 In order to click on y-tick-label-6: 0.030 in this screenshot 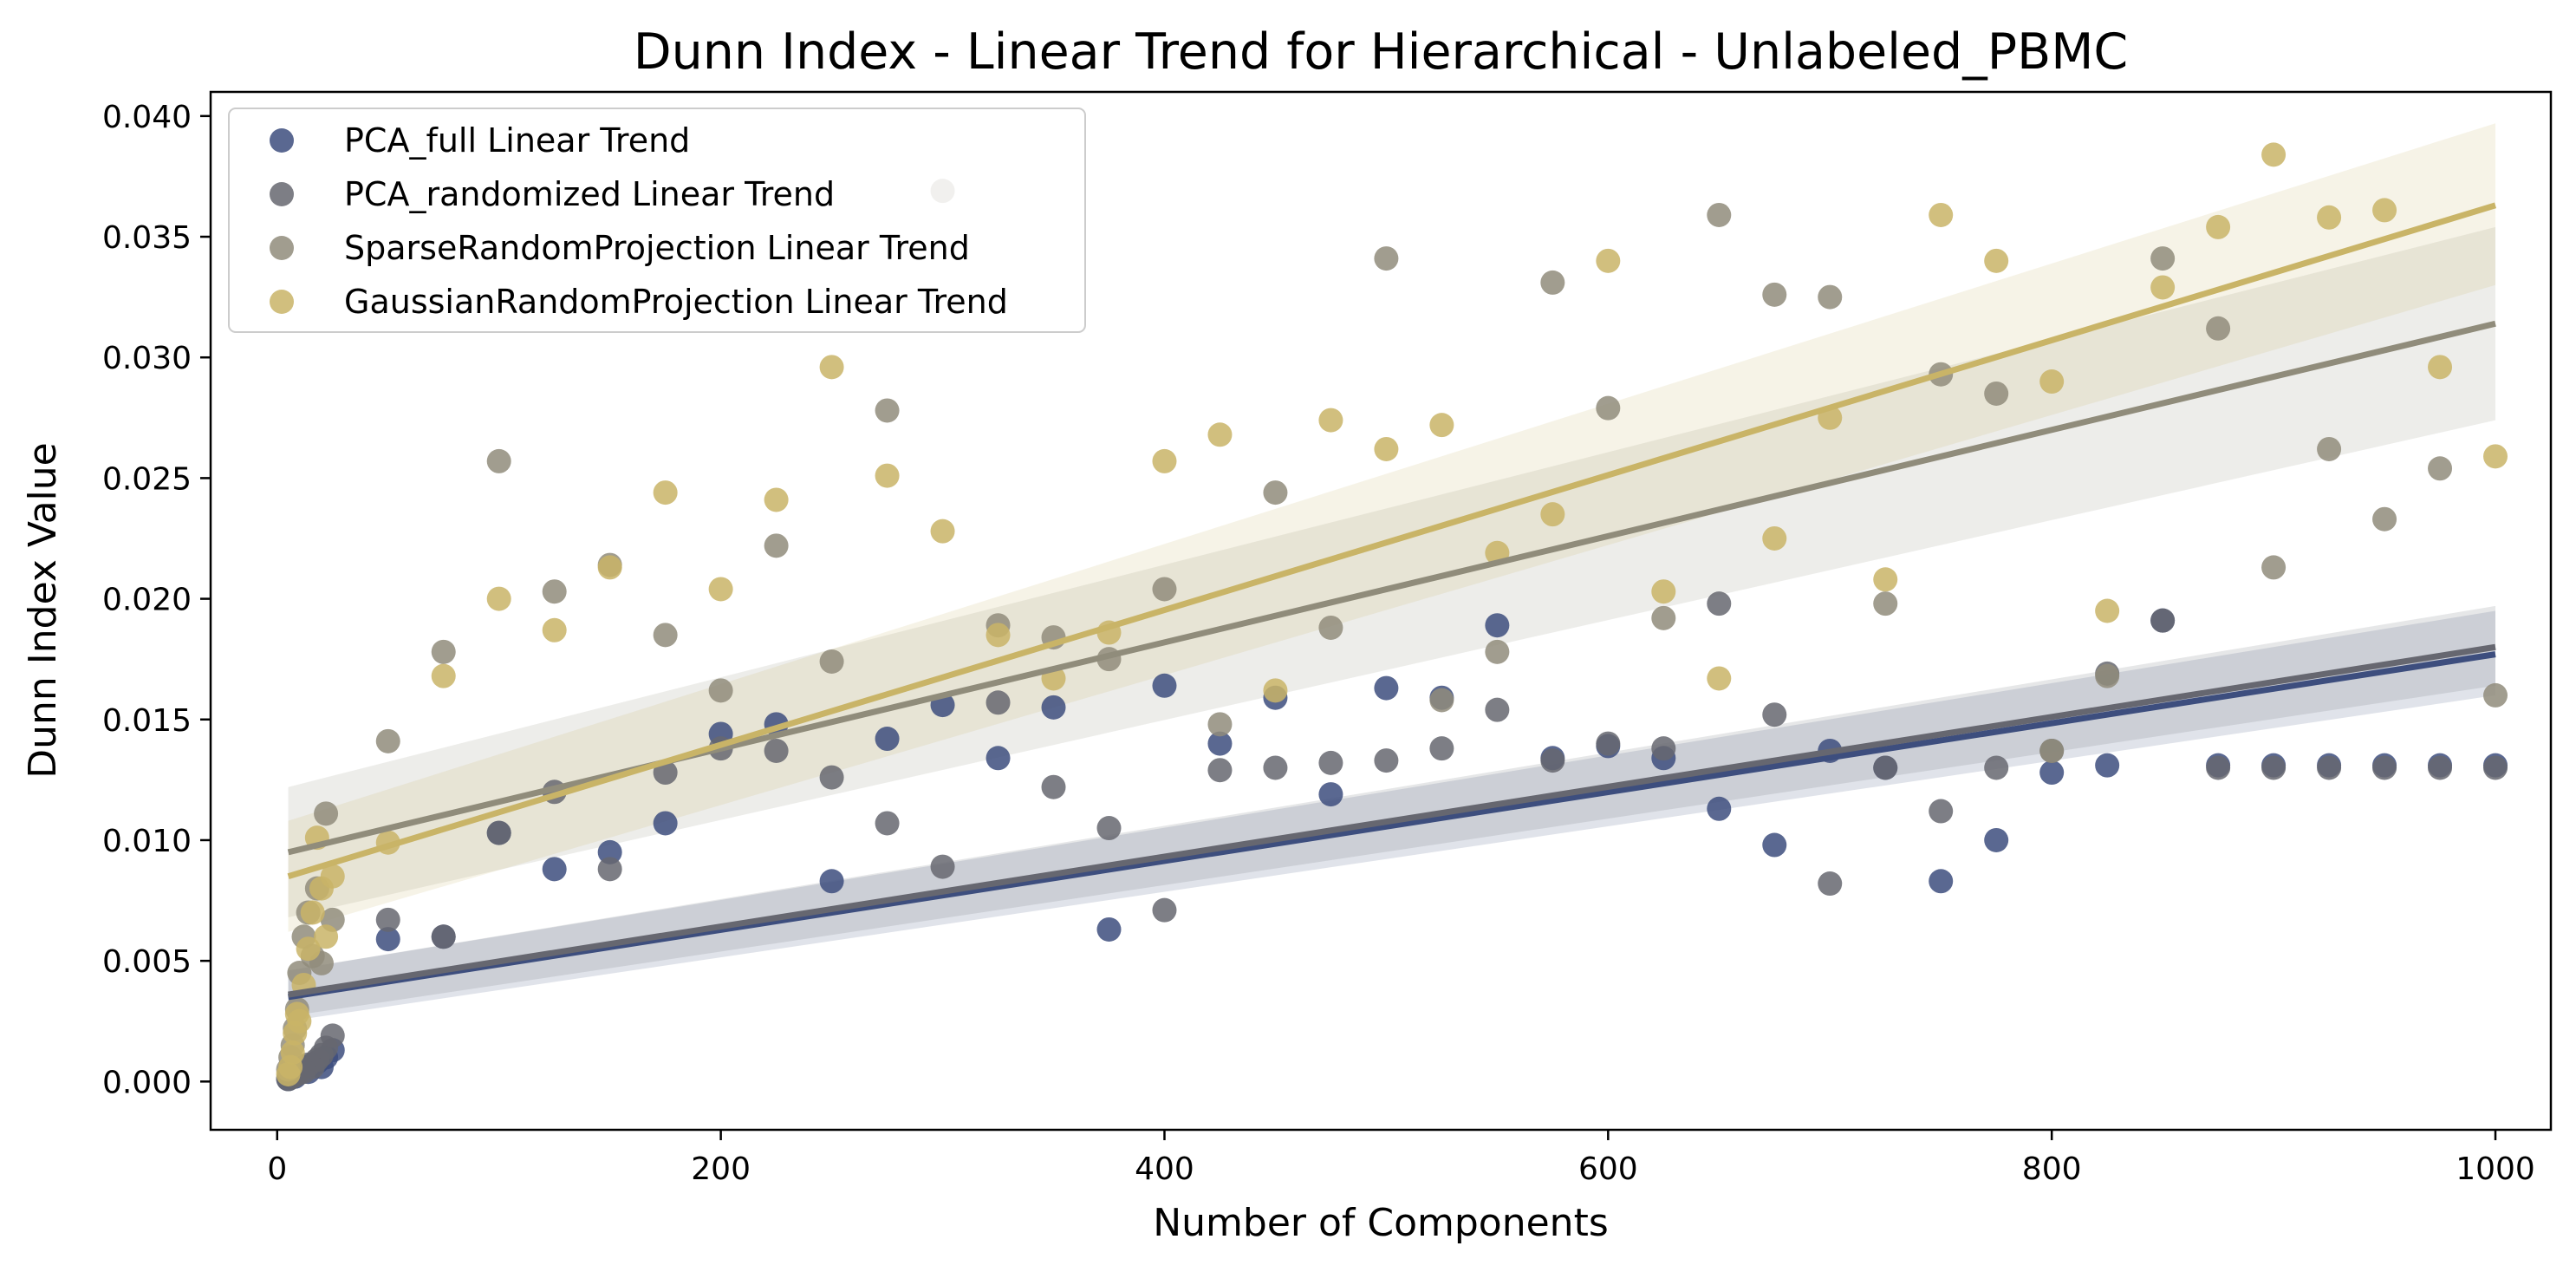, I will do `click(147, 358)`.